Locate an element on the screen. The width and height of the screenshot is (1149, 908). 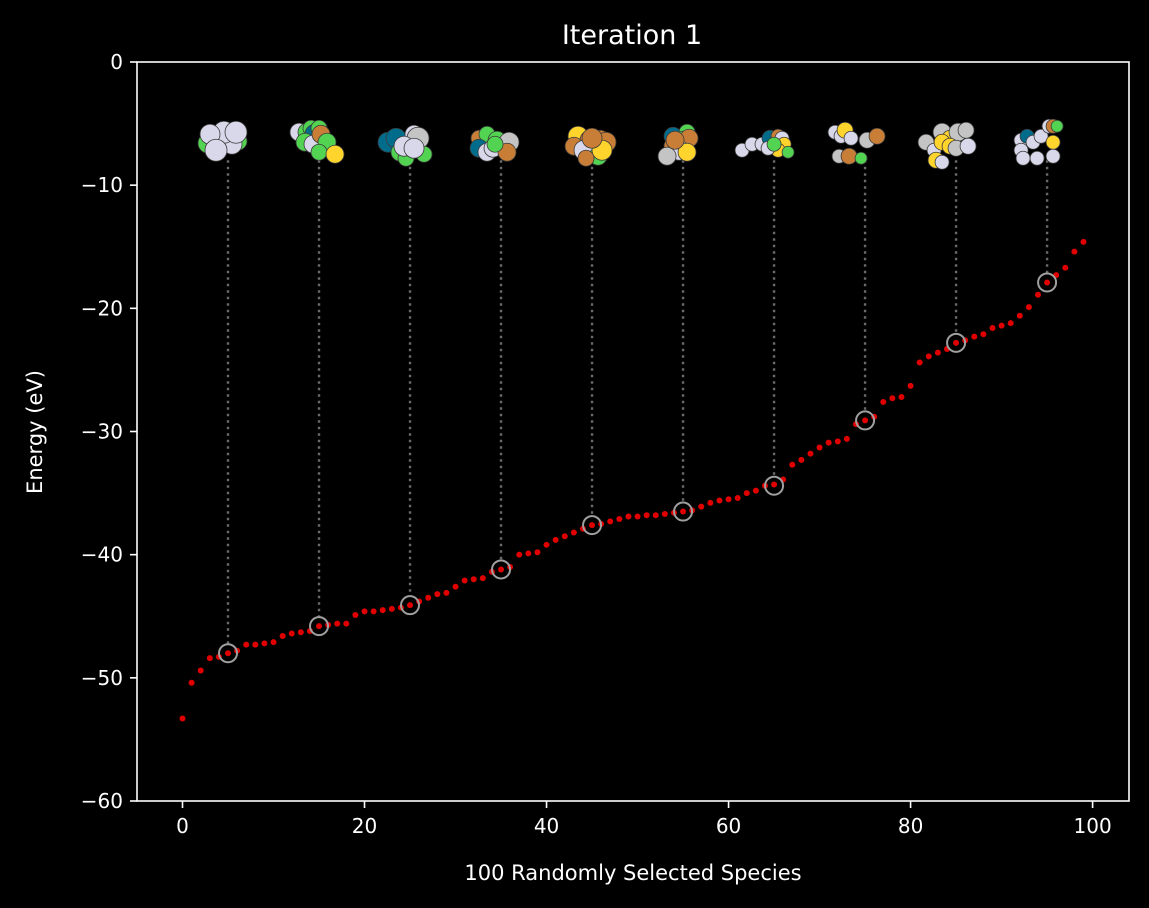
y-tick-label: 0 is located at coordinates (116, 62).